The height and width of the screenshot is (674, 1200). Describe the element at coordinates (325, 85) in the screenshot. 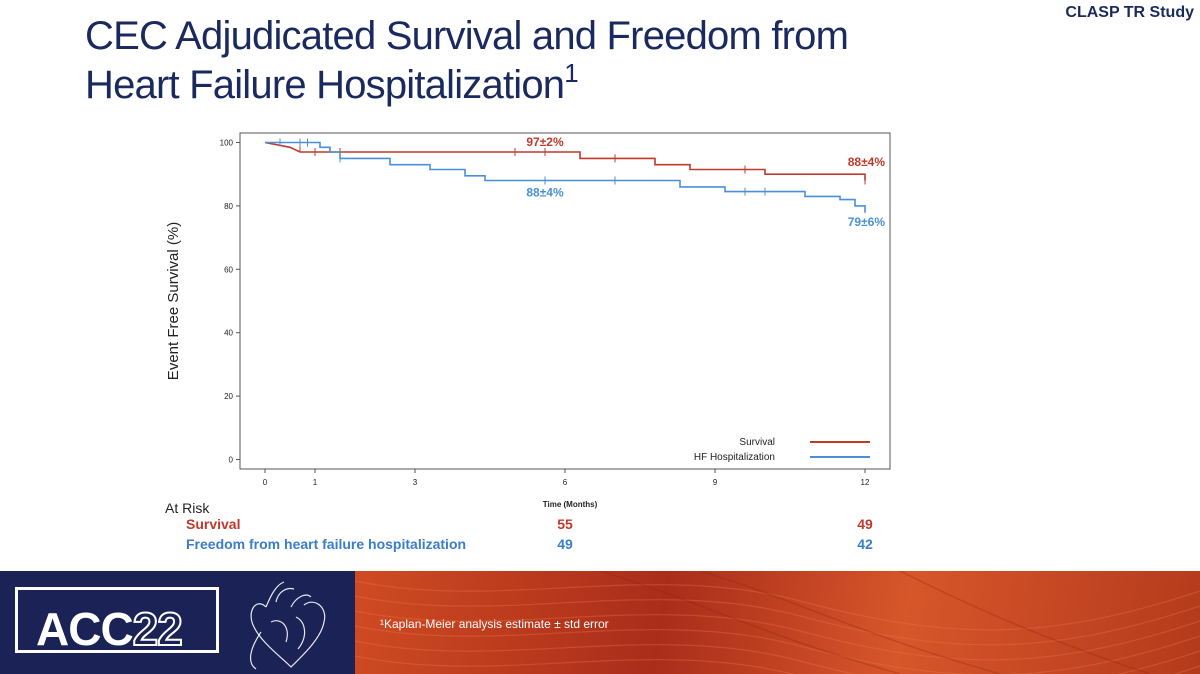

I see `title-line-2-text: Heart Failure Hospitalization` at that location.